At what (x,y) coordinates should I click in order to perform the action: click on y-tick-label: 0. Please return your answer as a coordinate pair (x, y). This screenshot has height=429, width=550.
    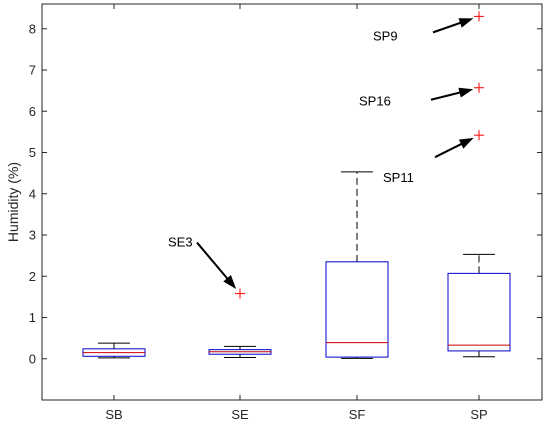
    Looking at the image, I should click on (32, 358).